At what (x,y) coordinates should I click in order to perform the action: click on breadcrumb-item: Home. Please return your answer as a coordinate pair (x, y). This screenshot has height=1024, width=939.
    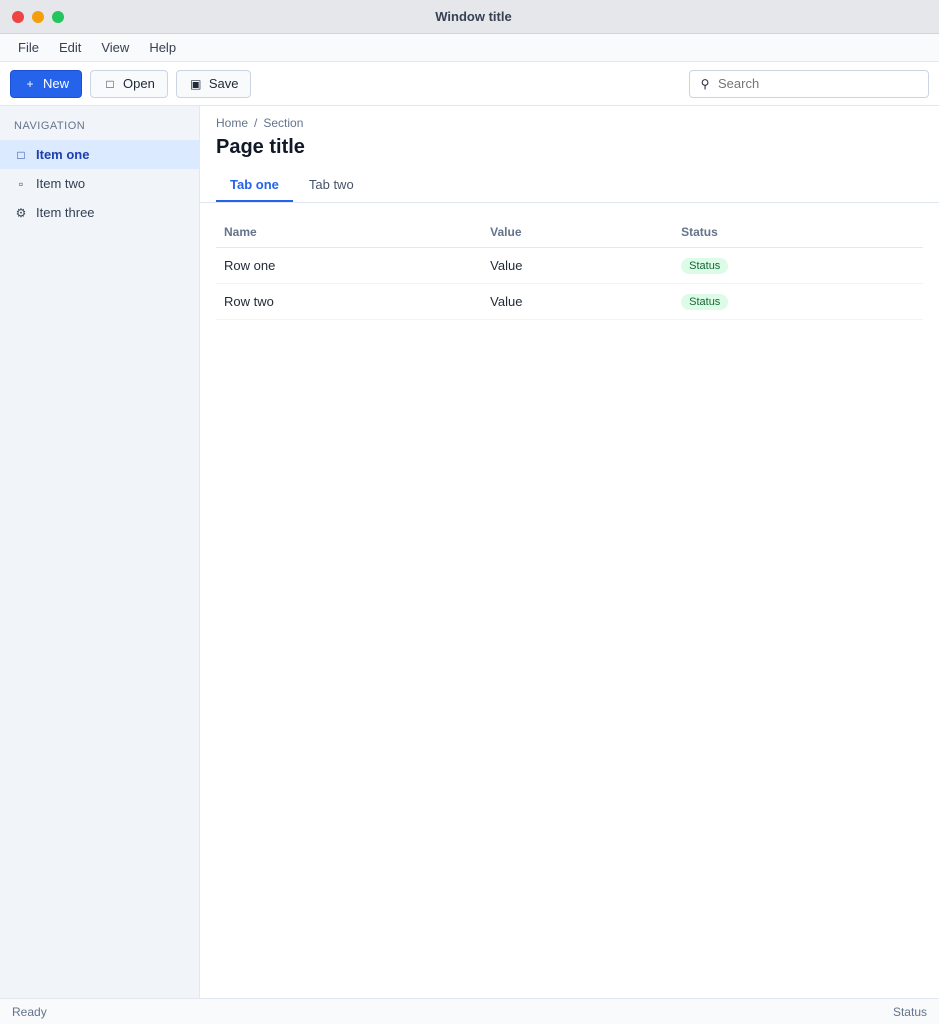
    Looking at the image, I should click on (232, 123).